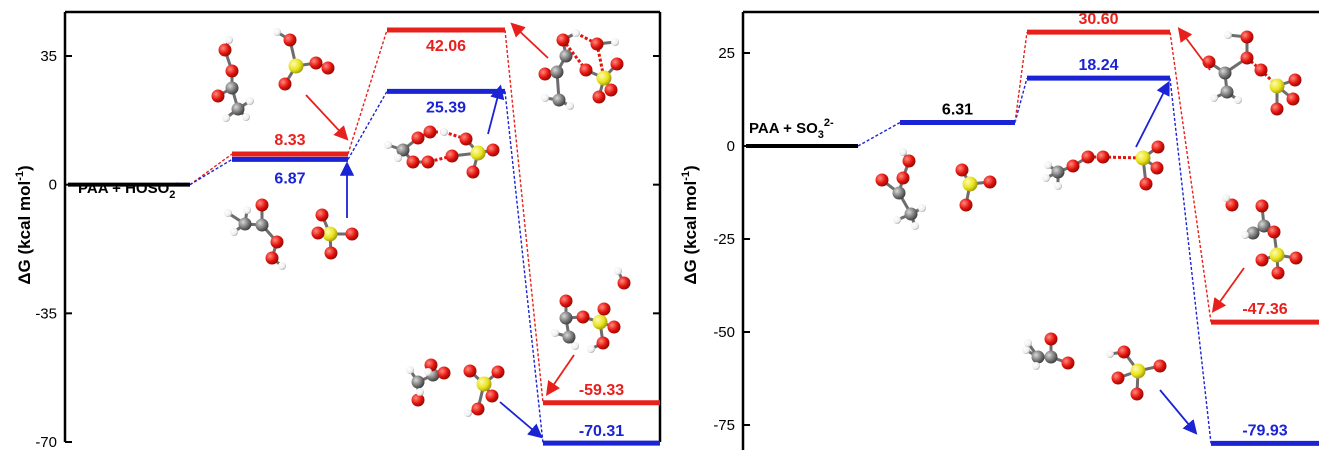 This screenshot has width=1319, height=450. What do you see at coordinates (1021, 77) in the screenshot?
I see `connector-right-red-rise` at bounding box center [1021, 77].